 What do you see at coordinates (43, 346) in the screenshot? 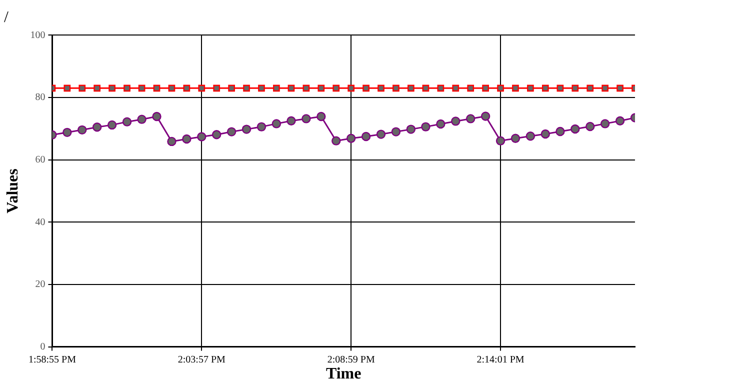
I see `y-tick-label: 0` at bounding box center [43, 346].